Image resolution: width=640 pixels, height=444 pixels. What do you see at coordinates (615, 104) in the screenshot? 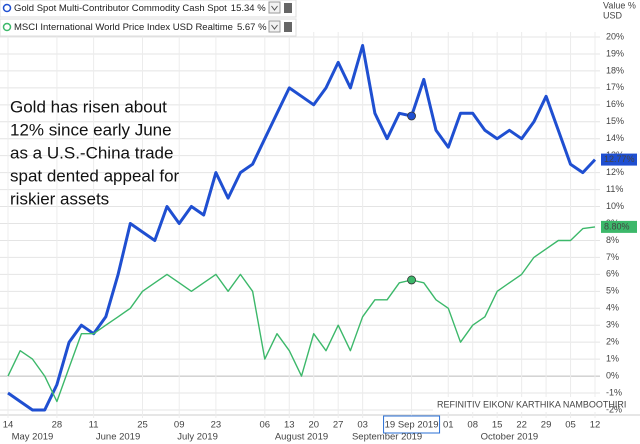
I see `y-tick-label: 16%` at bounding box center [615, 104].